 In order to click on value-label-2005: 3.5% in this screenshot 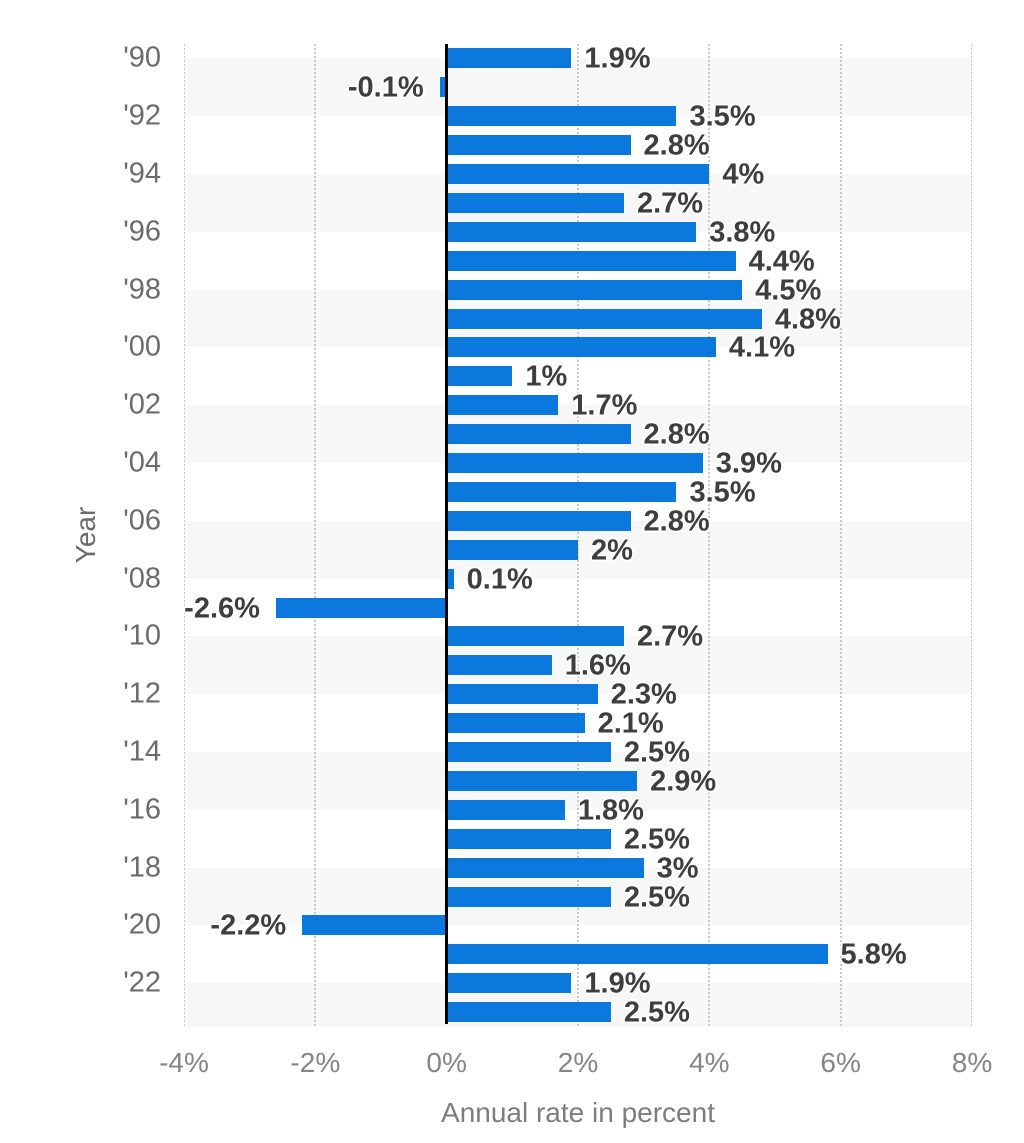, I will do `click(722, 492)`.